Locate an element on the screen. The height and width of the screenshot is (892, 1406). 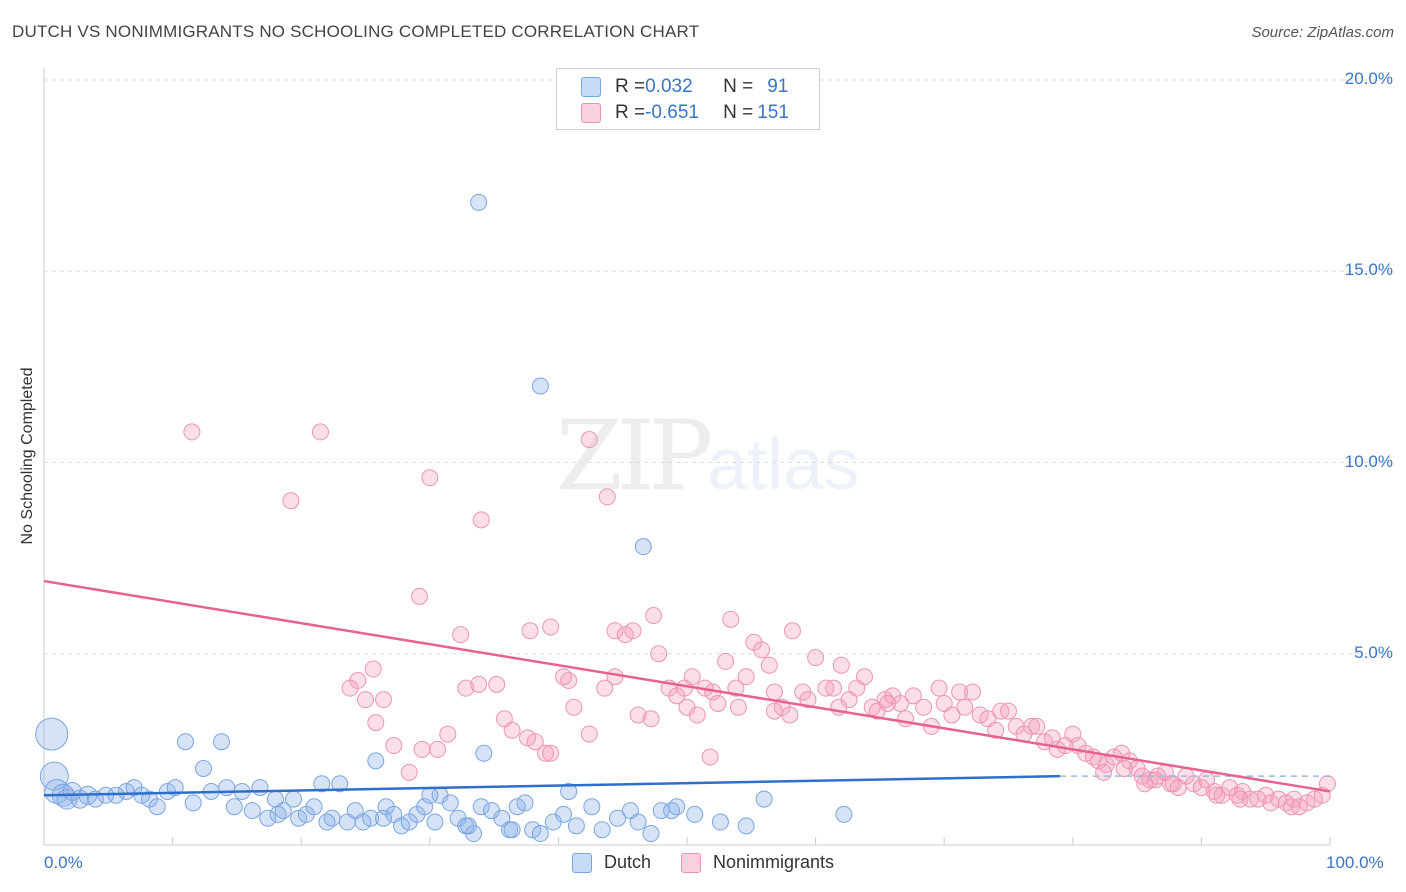
dutch-legend-swatch is located at coordinates (581, 862).